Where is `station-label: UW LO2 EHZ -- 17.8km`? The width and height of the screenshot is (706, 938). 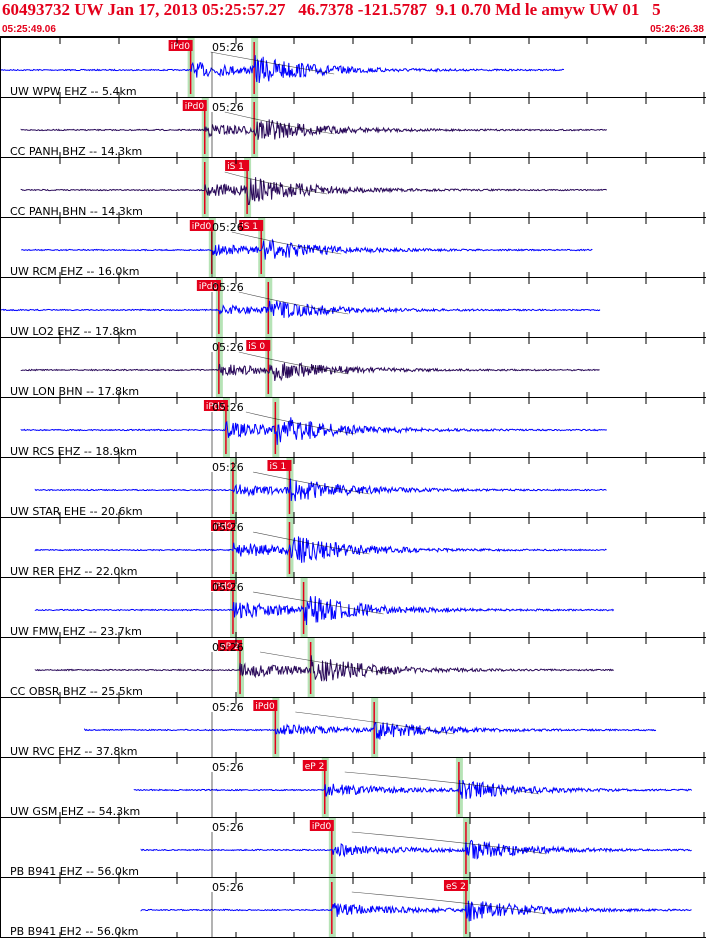 station-label: UW LO2 EHZ -- 17.8km is located at coordinates (73, 331).